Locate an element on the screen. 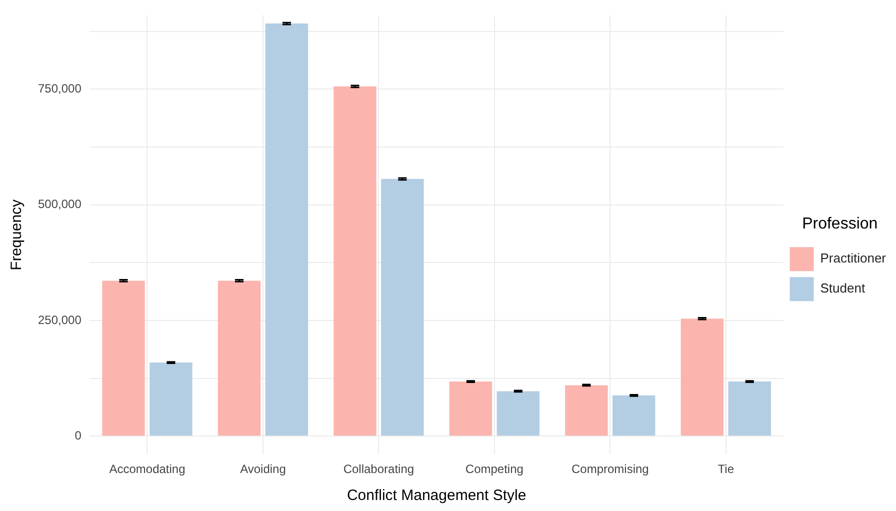  legend-label: Practitioner is located at coordinates (853, 258).